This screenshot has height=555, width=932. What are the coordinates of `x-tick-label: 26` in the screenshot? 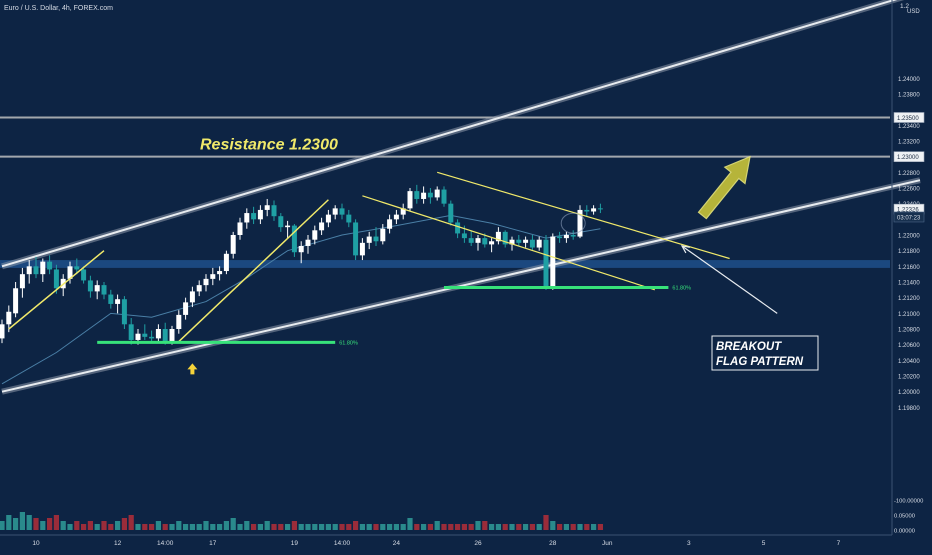 It's located at (478, 543).